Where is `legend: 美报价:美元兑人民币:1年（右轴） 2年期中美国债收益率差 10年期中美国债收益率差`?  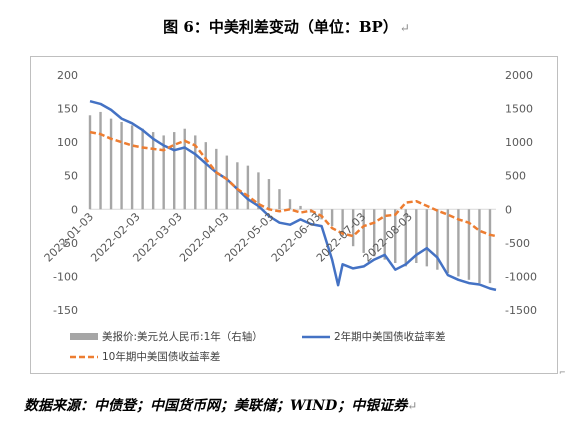
legend: 美报价:美元兑人民币:1年（右轴） 2年期中美国债收益率差 10年期中美国债收益率差 is located at coordinates (258, 346).